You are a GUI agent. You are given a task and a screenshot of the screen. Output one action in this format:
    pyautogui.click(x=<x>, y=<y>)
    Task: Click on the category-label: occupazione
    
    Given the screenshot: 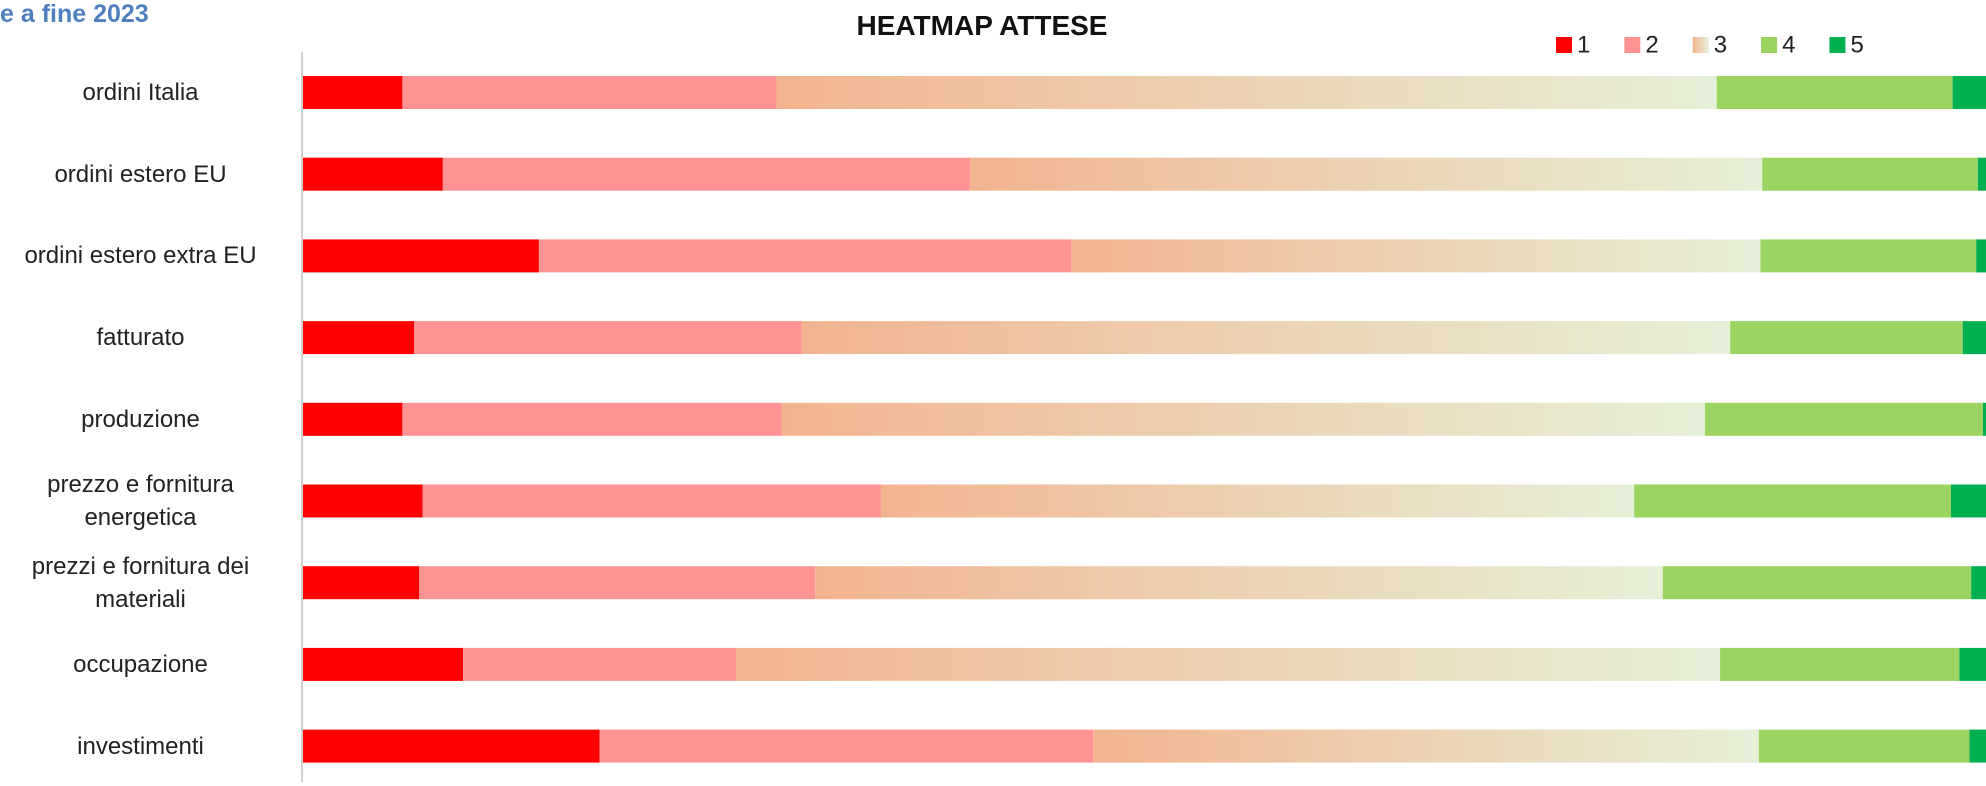 What is the action you would take?
    pyautogui.click(x=140, y=664)
    